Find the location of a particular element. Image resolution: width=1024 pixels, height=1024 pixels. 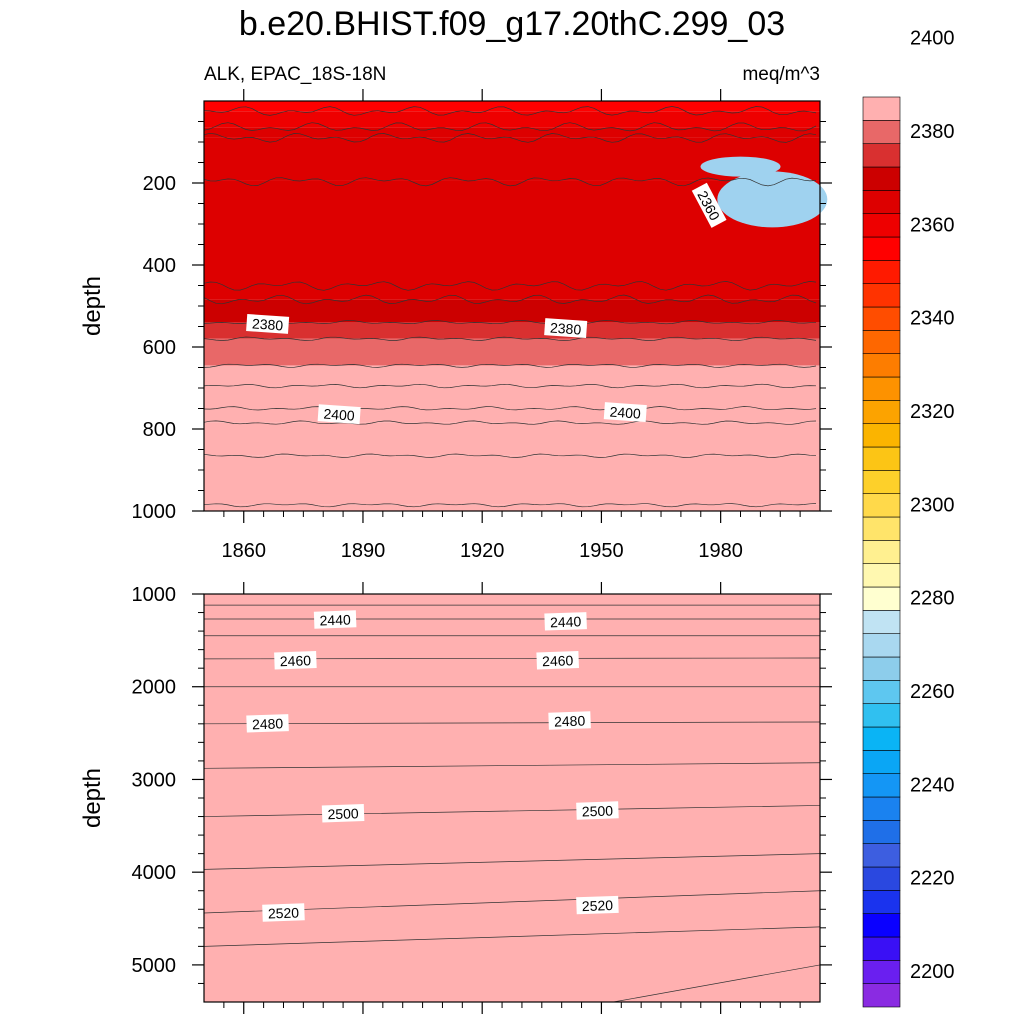

lower-y-tick-label: 5000 is located at coordinates (154, 966).